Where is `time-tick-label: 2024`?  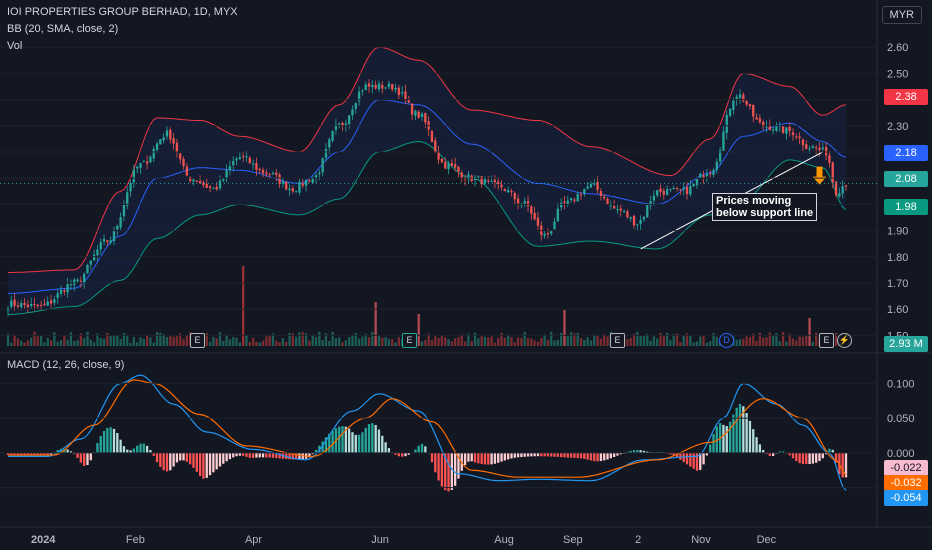 time-tick-label: 2024 is located at coordinates (43, 540).